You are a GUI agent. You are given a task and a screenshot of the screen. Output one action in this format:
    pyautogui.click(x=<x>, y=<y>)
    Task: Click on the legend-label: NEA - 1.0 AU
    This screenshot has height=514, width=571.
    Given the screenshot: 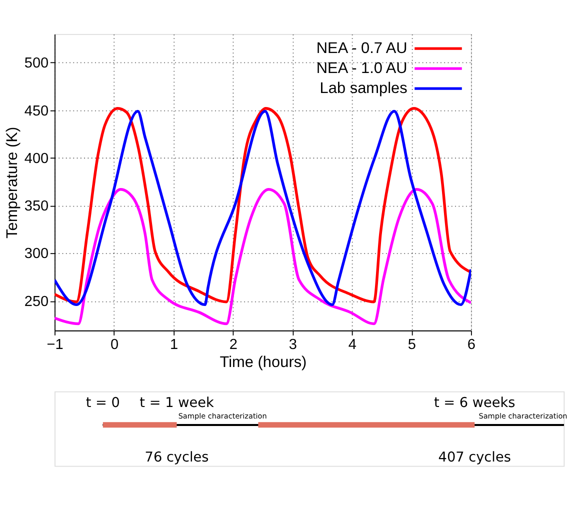 What is the action you would take?
    pyautogui.click(x=362, y=69)
    